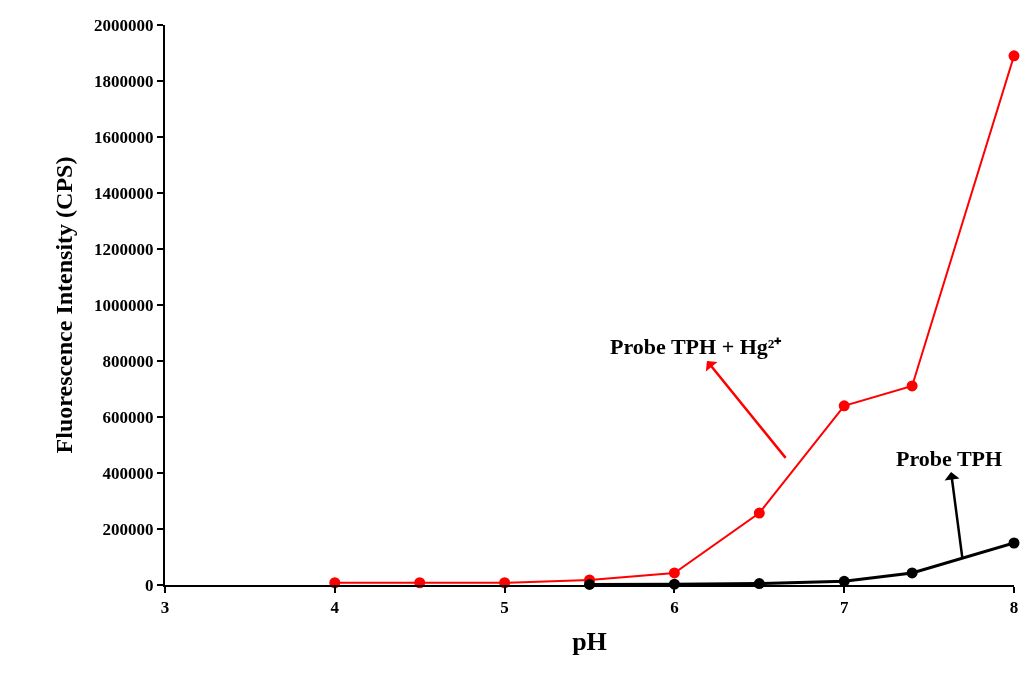 The image size is (1030, 675). What do you see at coordinates (949, 458) in the screenshot?
I see `annotation: Probe TPH` at bounding box center [949, 458].